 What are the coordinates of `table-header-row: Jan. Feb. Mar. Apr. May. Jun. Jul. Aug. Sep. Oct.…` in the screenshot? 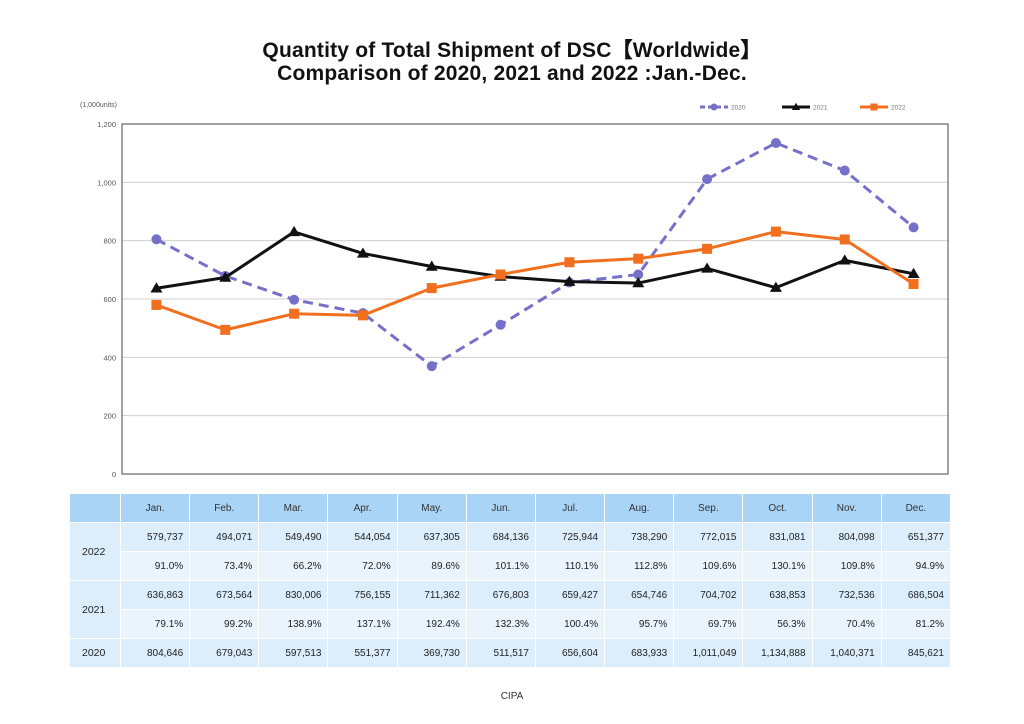 It's located at (511, 508).